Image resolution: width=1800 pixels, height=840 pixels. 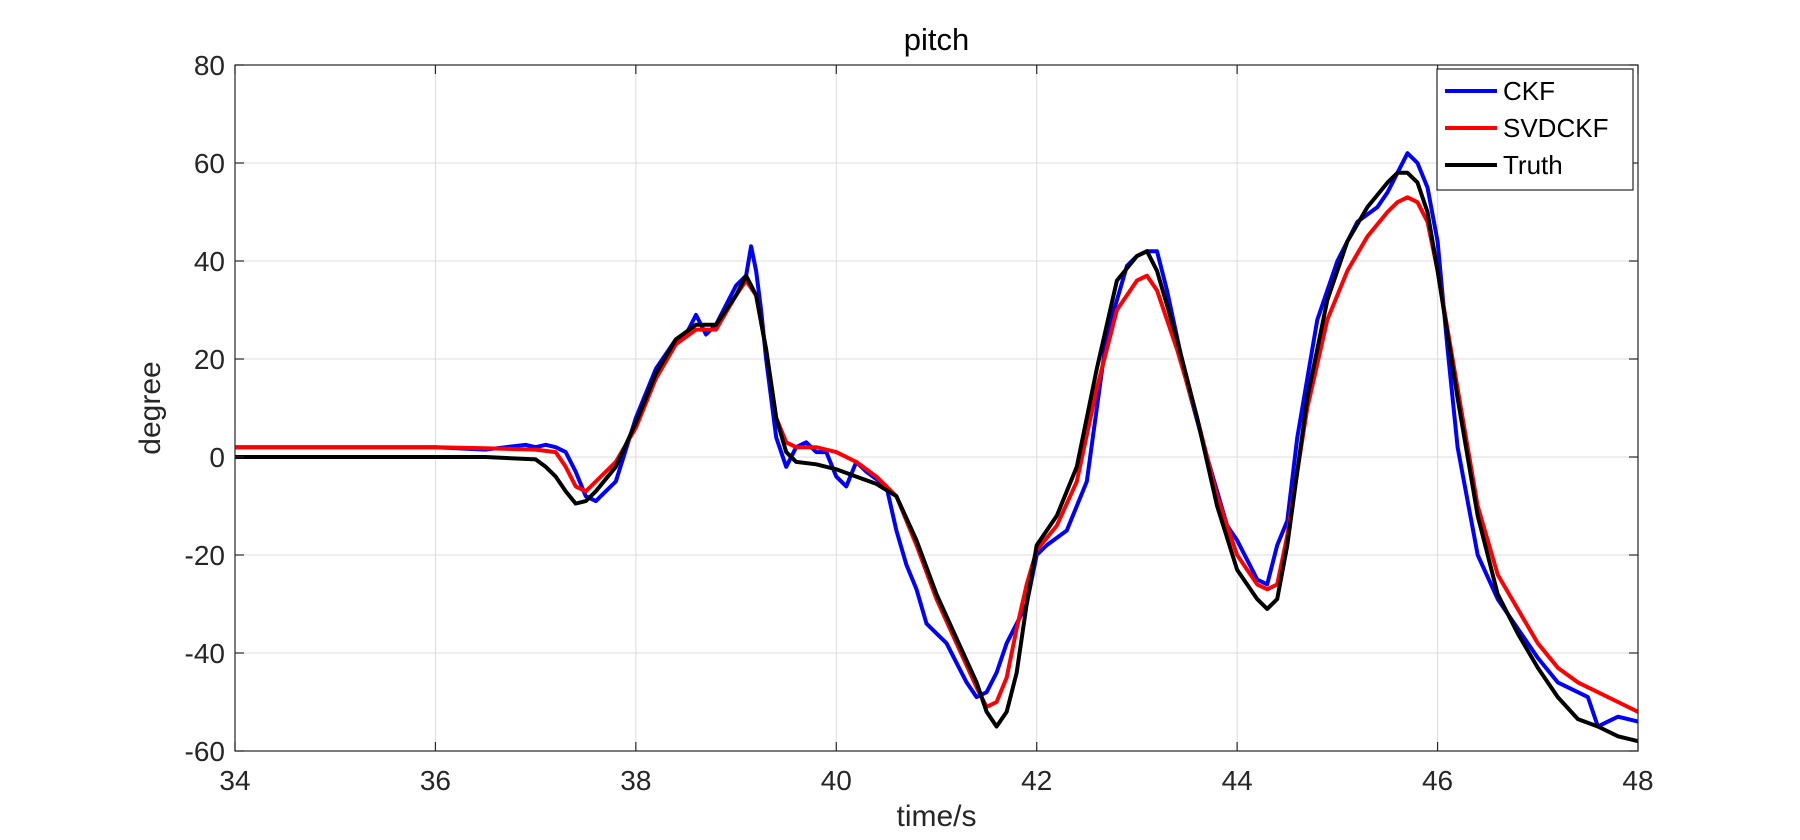 What do you see at coordinates (1036, 780) in the screenshot?
I see `x-tick-label: 42` at bounding box center [1036, 780].